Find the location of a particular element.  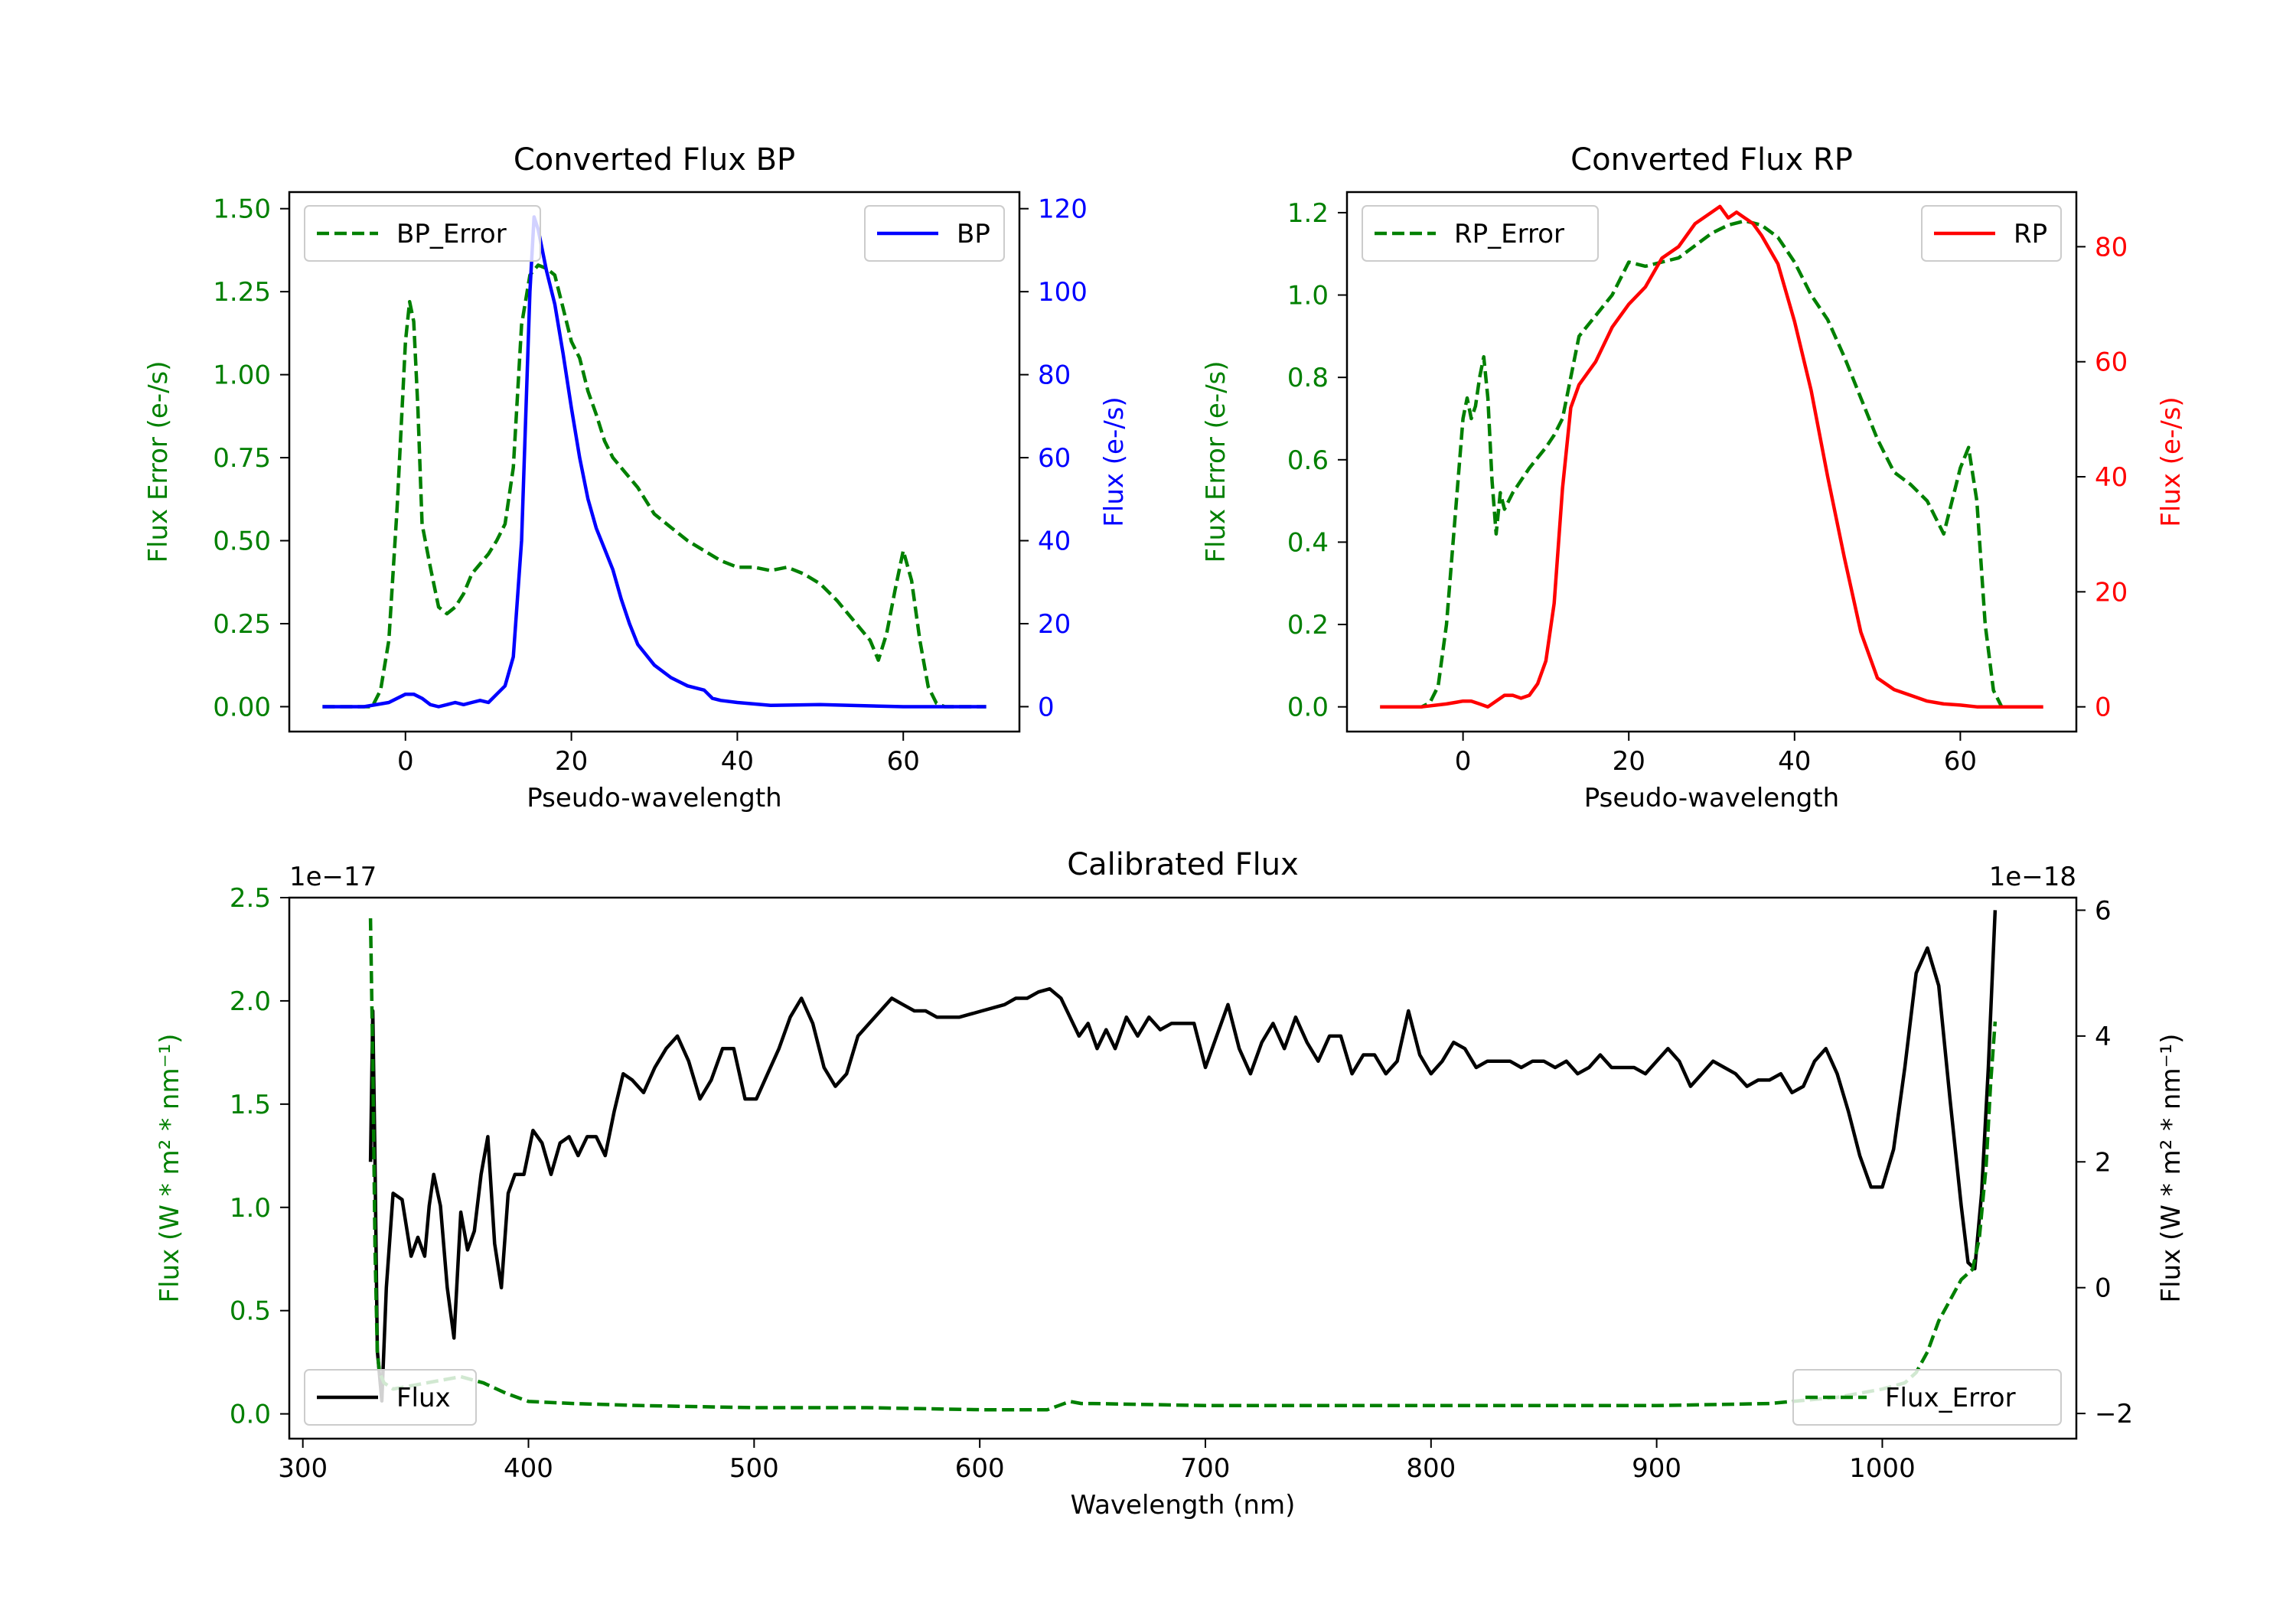

legend-label: Flux_Error is located at coordinates (1950, 1398).